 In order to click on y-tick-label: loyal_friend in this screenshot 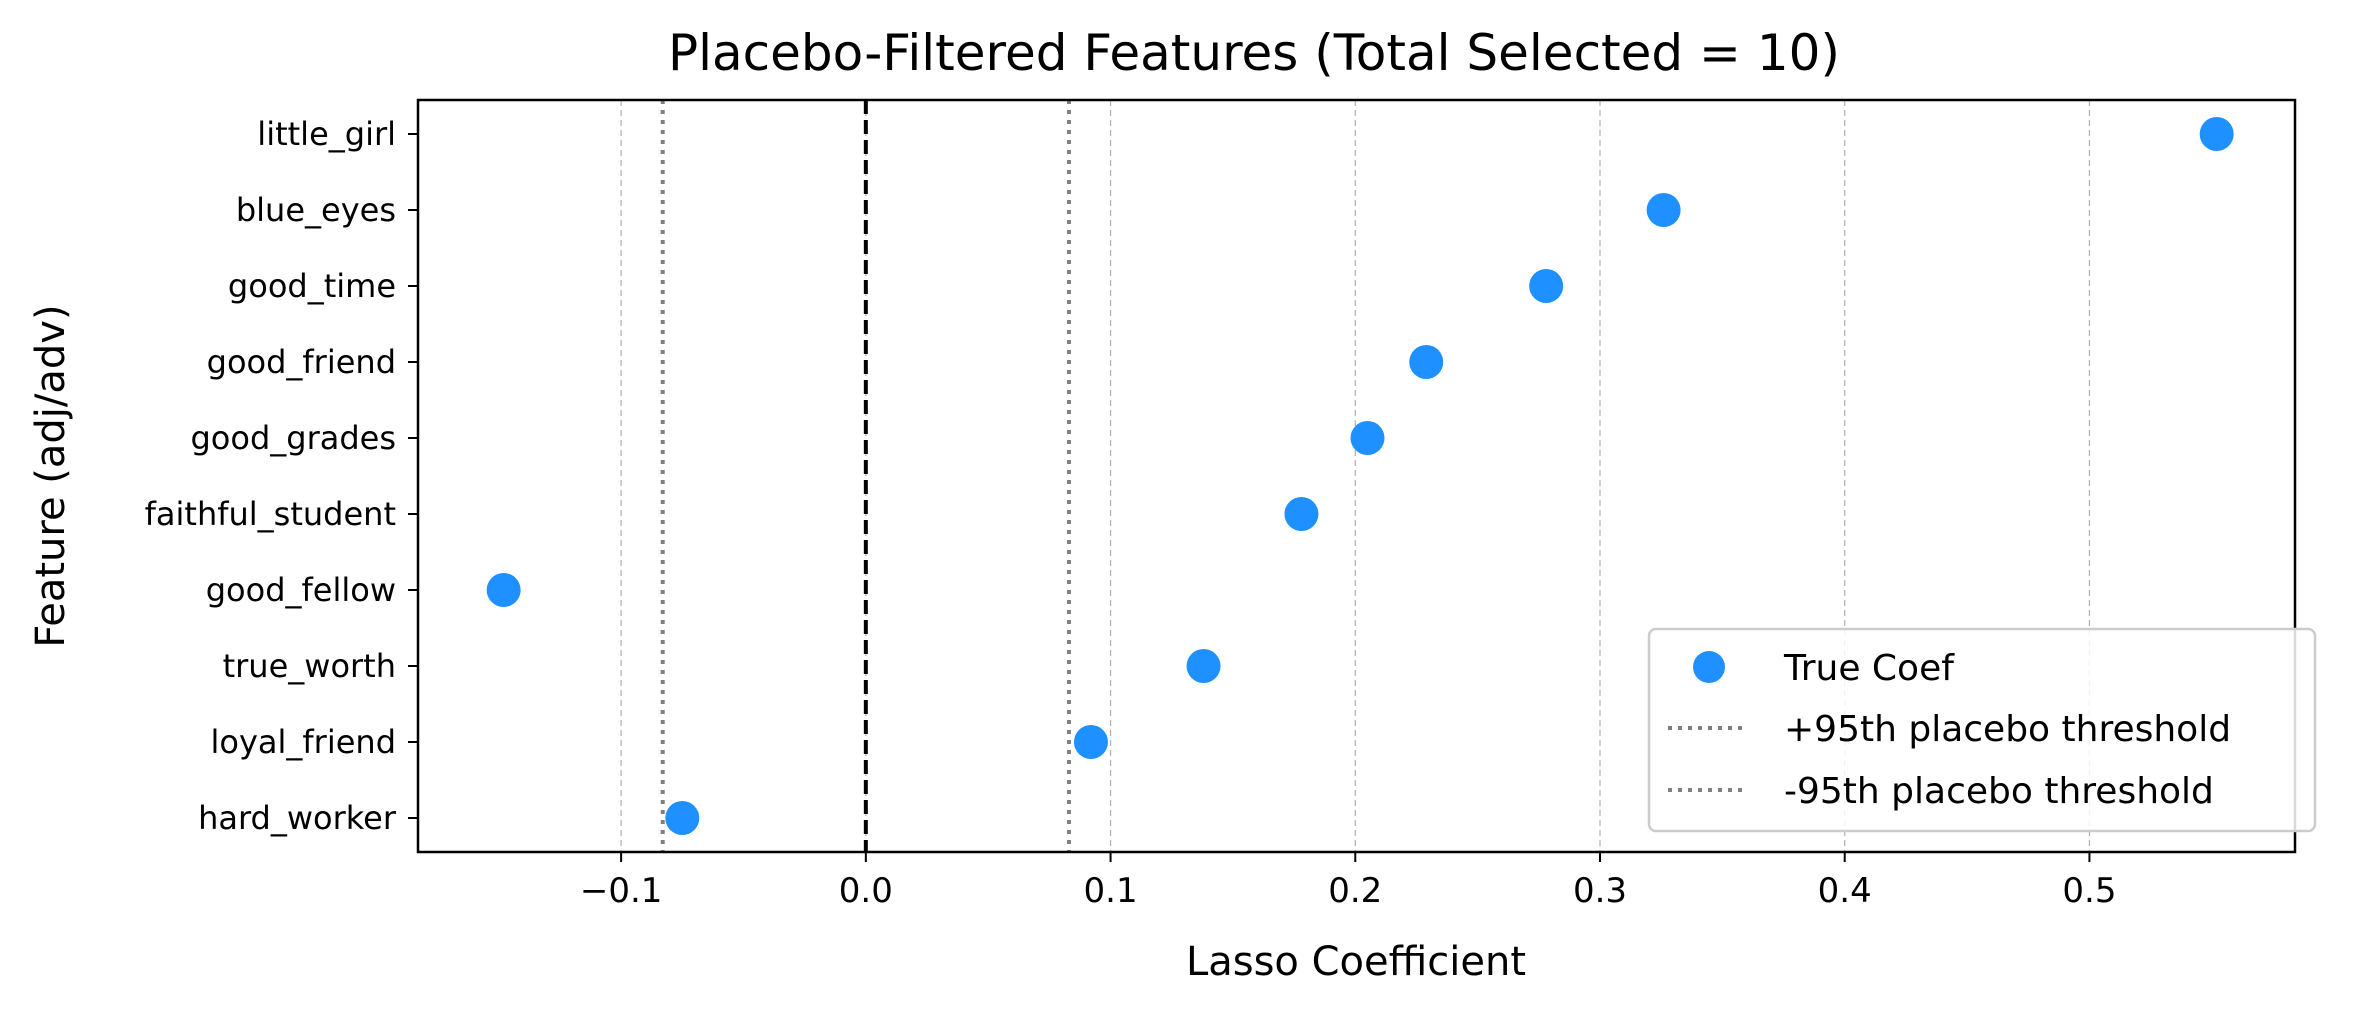, I will do `click(304, 742)`.